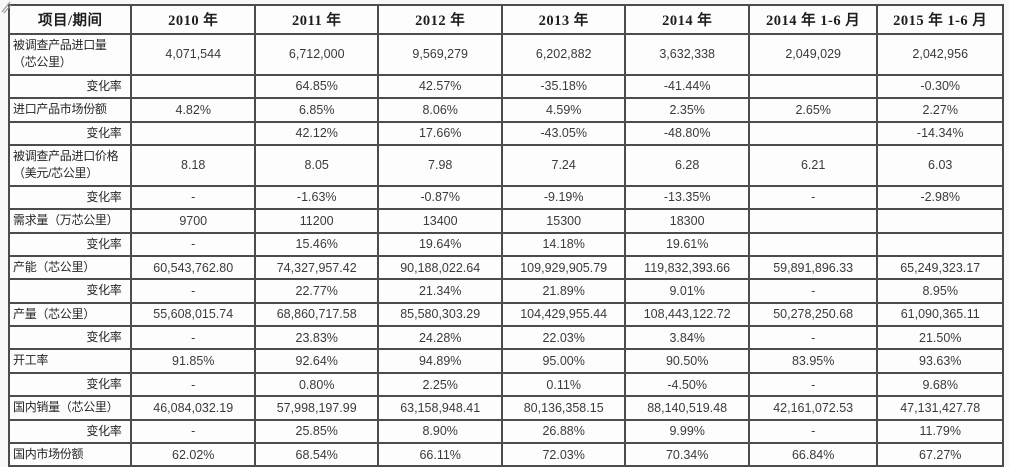 This screenshot has width=1009, height=467. What do you see at coordinates (70, 110) in the screenshot?
I see `row-label-metric: 进口产品市场份额` at bounding box center [70, 110].